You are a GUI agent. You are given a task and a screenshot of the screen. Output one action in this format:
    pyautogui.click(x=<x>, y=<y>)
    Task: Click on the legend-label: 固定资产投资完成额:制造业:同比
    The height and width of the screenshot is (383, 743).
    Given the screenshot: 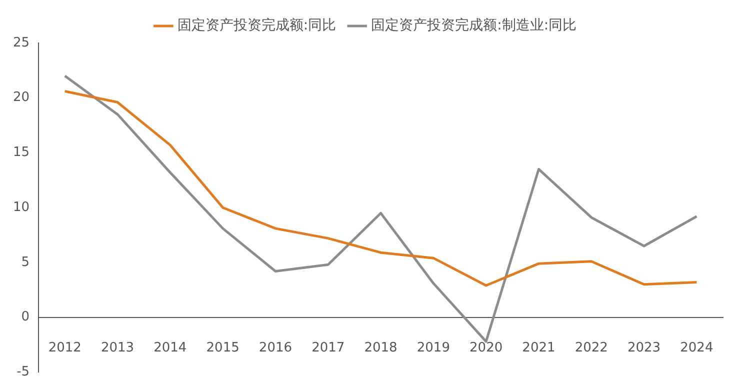 What is the action you would take?
    pyautogui.click(x=474, y=26)
    